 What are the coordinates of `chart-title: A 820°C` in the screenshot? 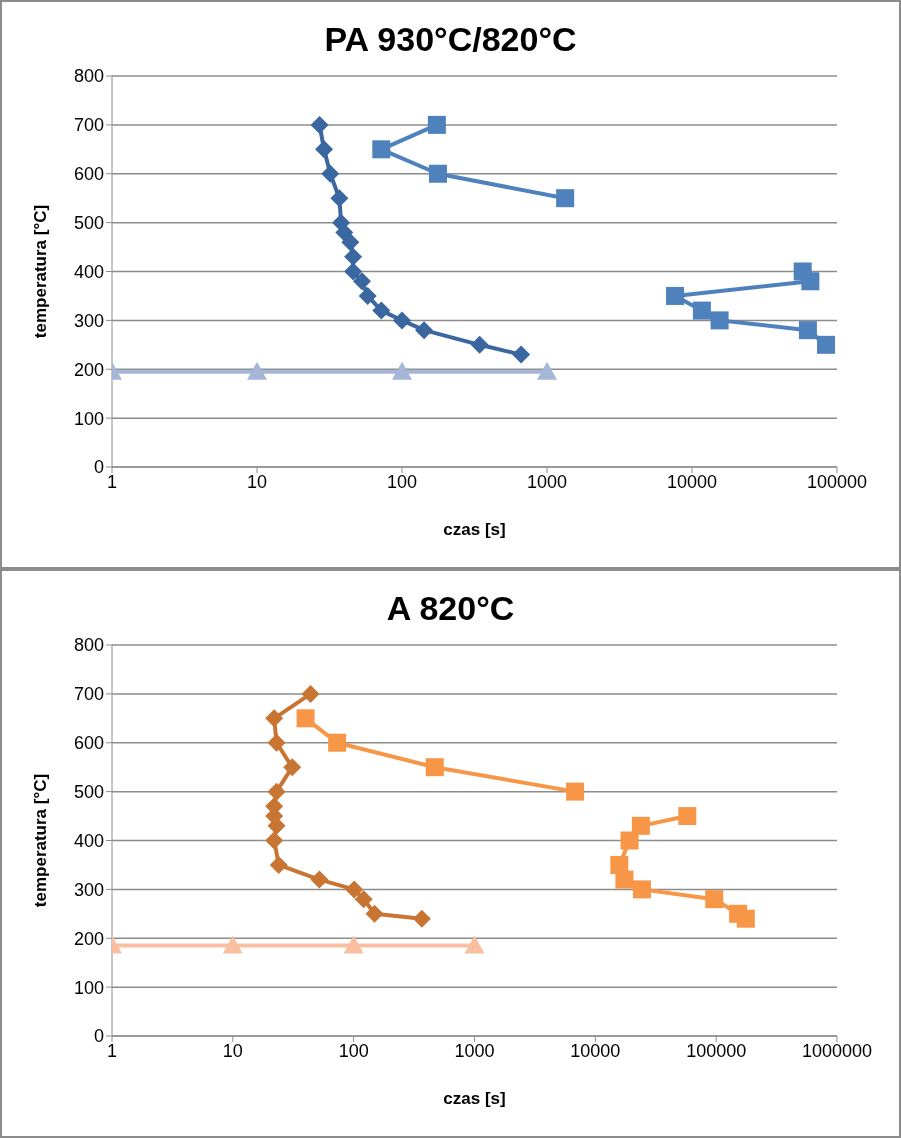 It's located at (450, 608).